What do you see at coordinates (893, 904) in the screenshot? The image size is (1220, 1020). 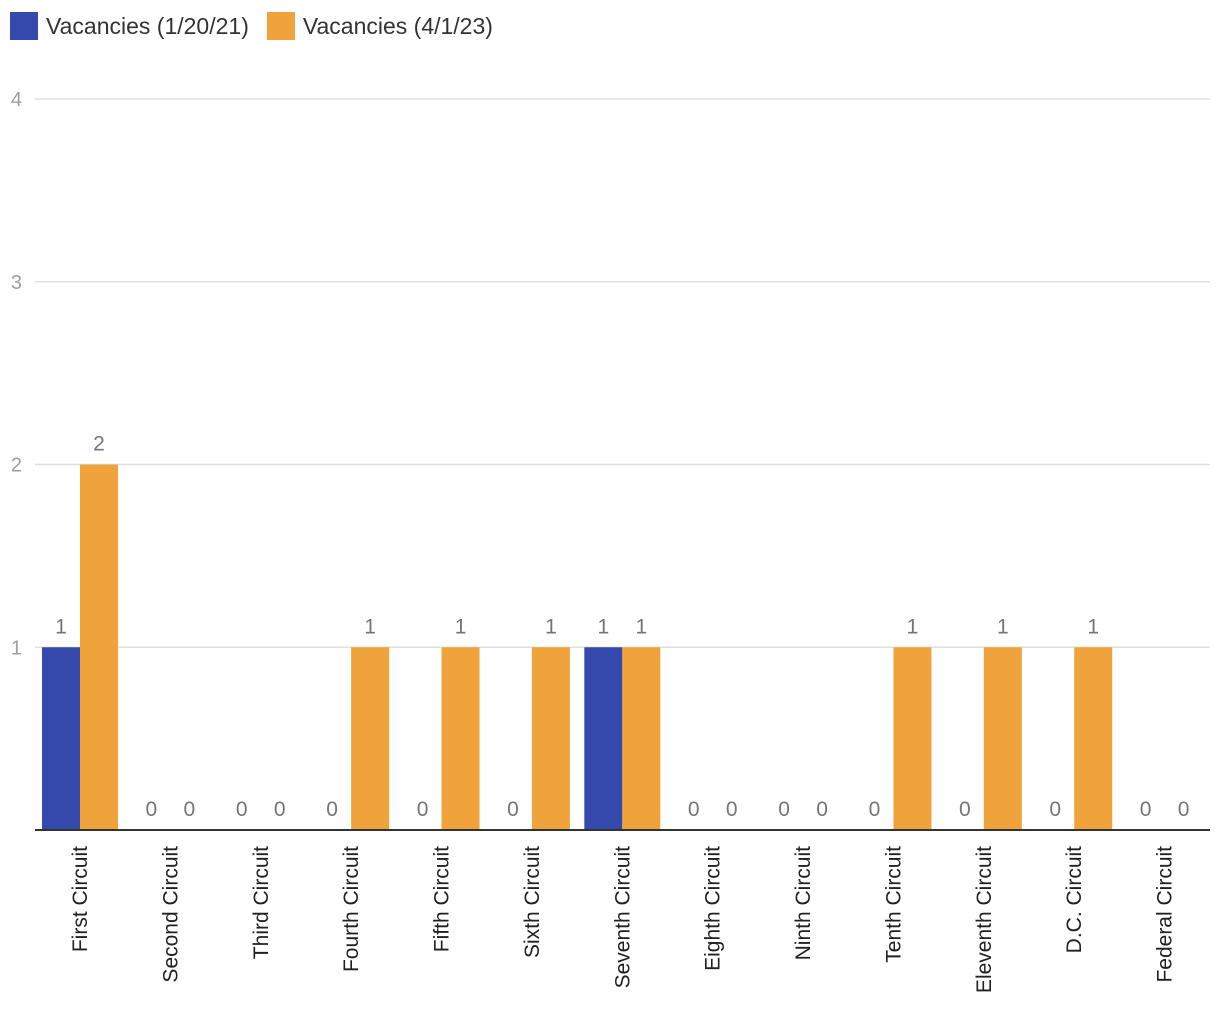 I see `x-tick-label: Tenth Circuit` at bounding box center [893, 904].